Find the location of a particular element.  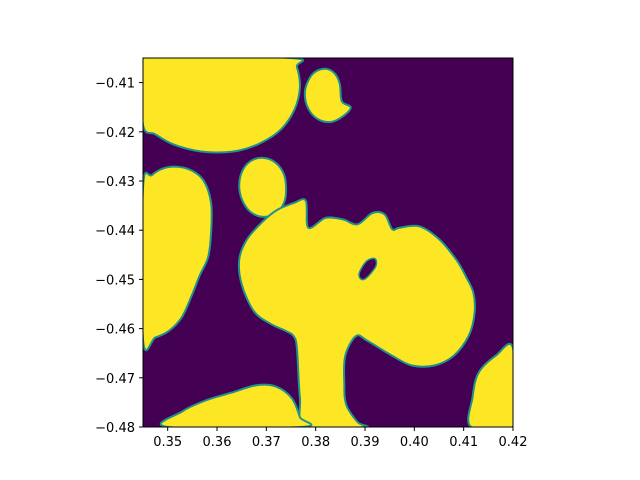

y-tick-label: −0.48 is located at coordinates (115, 428).